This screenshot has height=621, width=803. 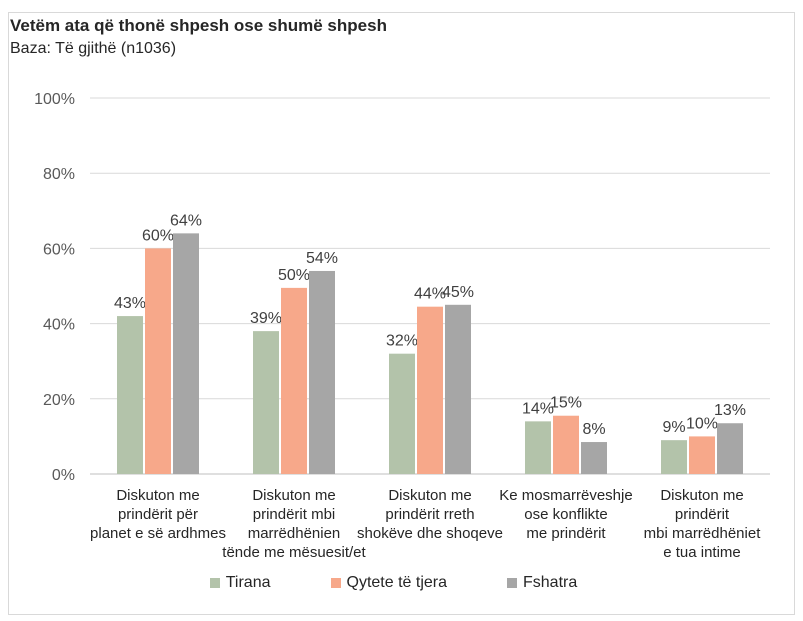 What do you see at coordinates (538, 408) in the screenshot?
I see `data-label: 14%` at bounding box center [538, 408].